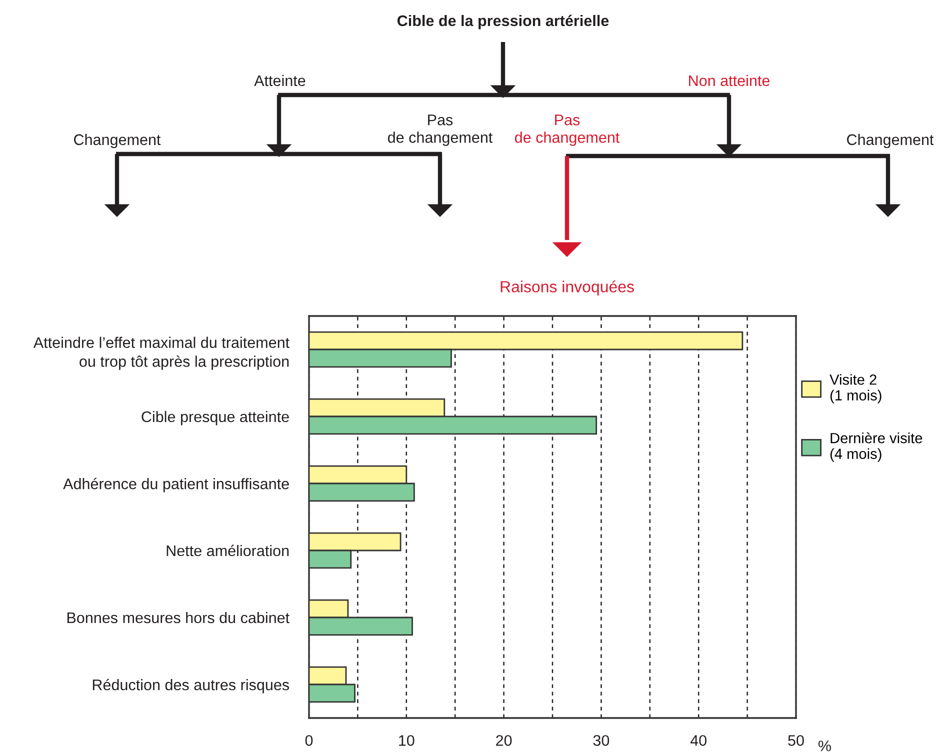  I want to click on x-tick-label: 0, so click(309, 740).